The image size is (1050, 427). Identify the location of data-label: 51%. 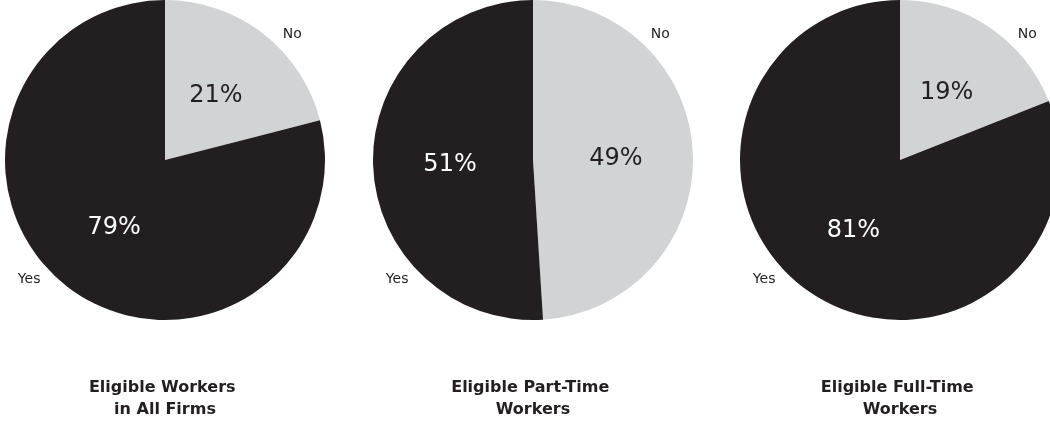
(450, 162).